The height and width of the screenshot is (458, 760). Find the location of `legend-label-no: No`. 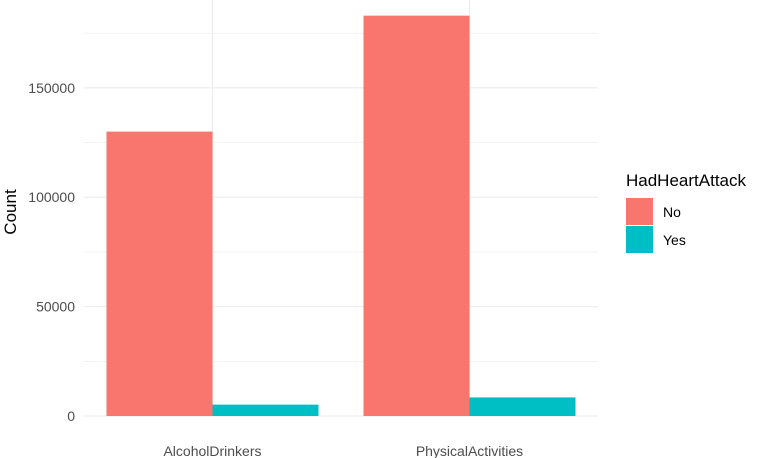

legend-label-no: No is located at coordinates (672, 212).